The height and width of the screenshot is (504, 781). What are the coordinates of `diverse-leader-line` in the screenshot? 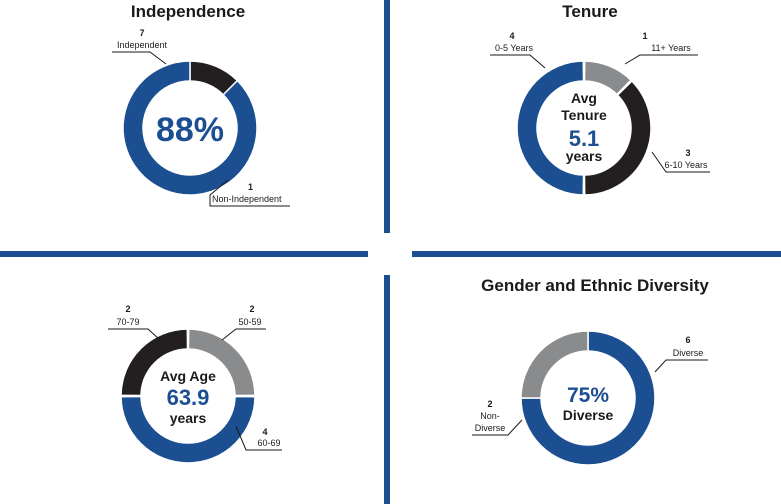 It's located at (681, 366).